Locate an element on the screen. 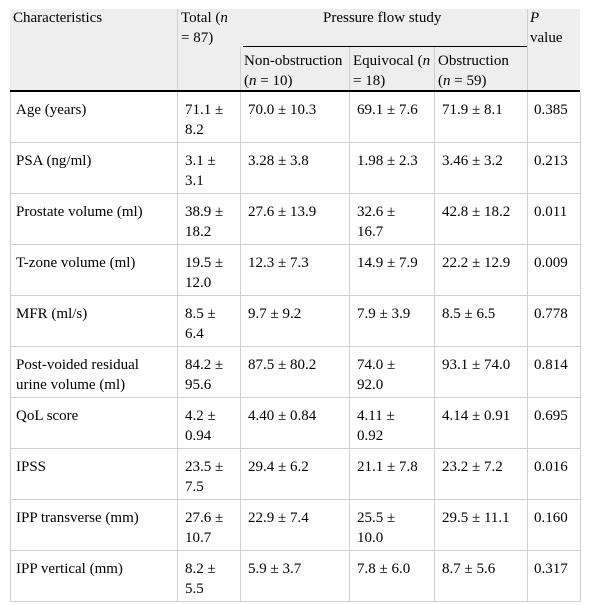 This screenshot has width=590, height=605. cell-obstruction: 3.46 ± 3.2 is located at coordinates (472, 161).